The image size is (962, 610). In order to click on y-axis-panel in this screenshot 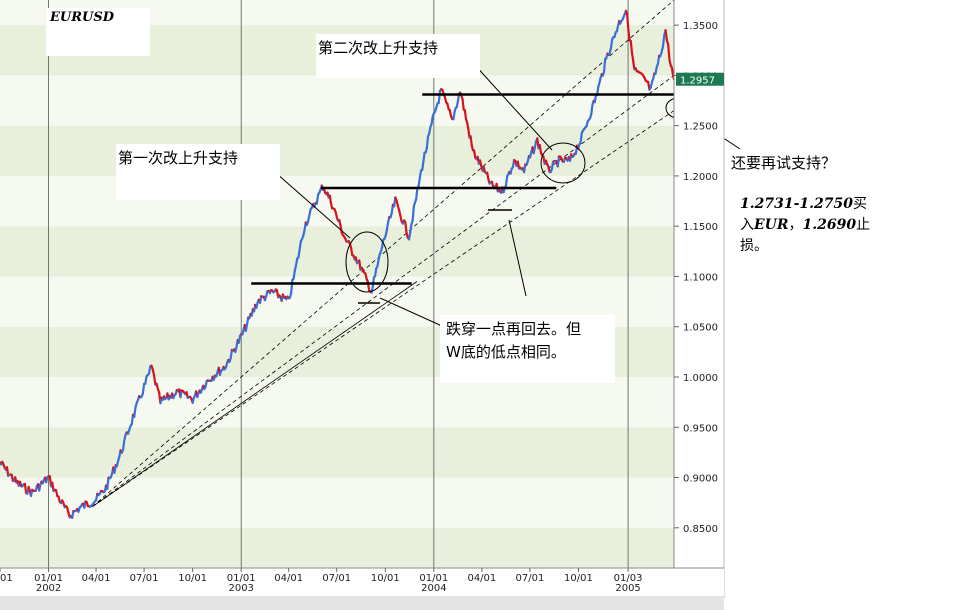, I will do `click(699, 299)`.